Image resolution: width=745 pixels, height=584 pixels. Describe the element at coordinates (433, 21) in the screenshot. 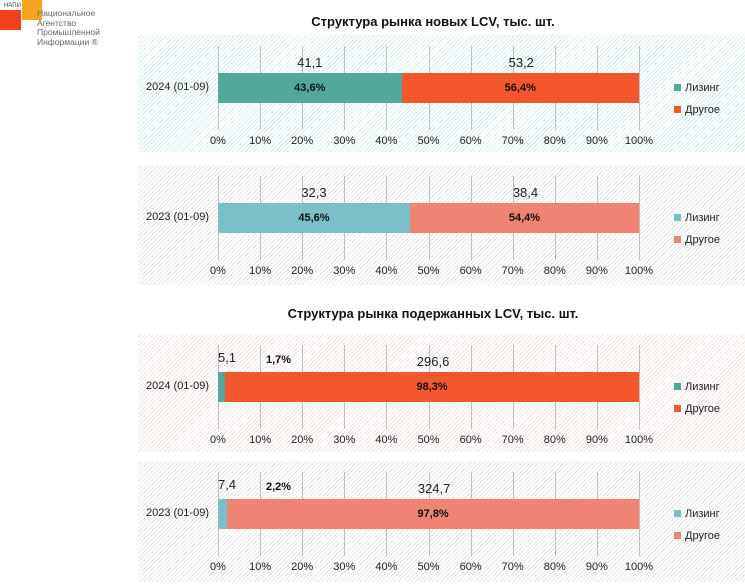

I see `new-lcv-title: Структура рынка новых LCV, тыс. шт.` at that location.